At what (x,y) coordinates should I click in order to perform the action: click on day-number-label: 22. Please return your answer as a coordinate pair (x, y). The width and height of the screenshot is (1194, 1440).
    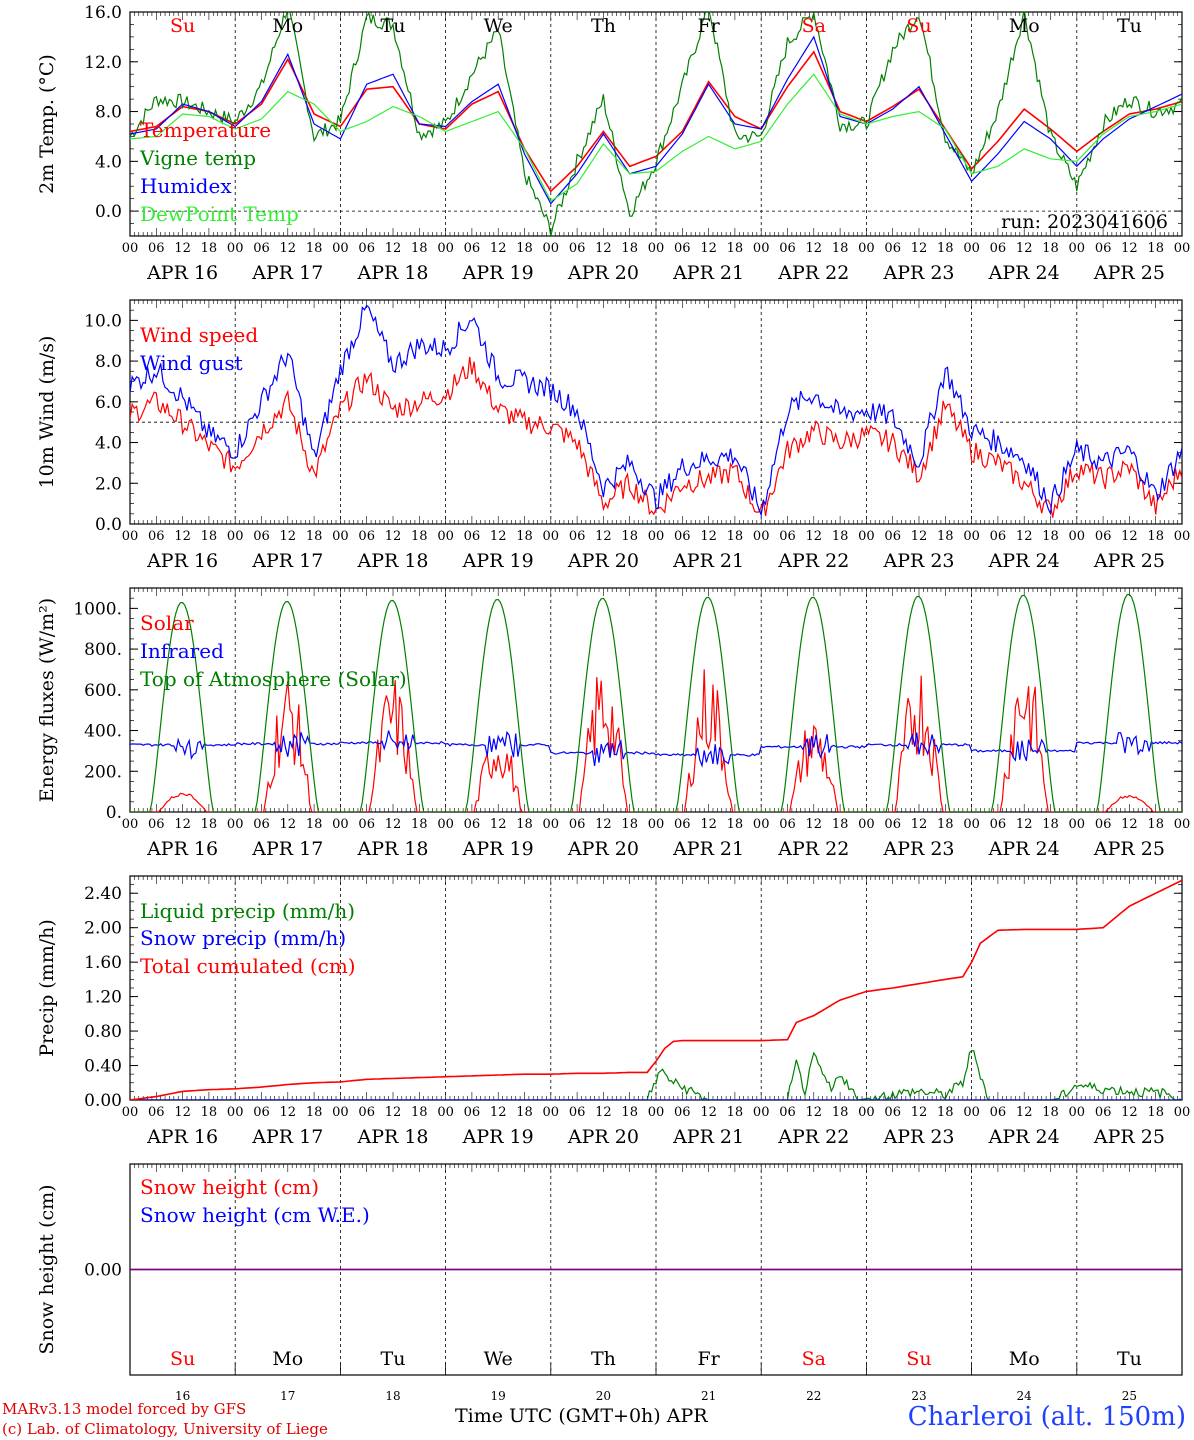
    Looking at the image, I should click on (813, 1396).